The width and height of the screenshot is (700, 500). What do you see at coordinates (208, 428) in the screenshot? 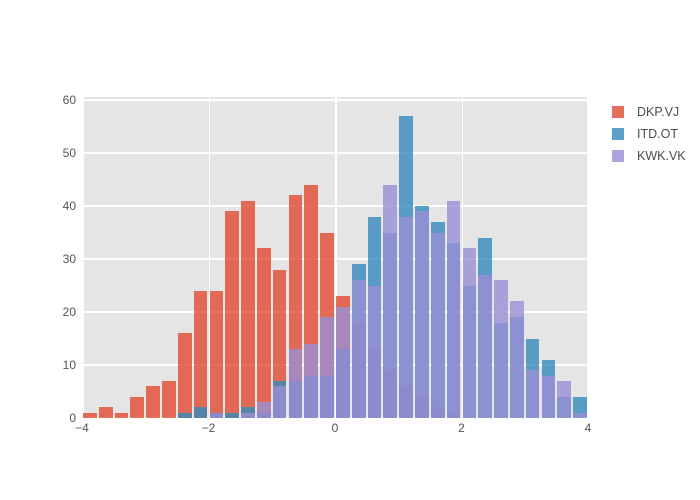
I see `x-tick-label: −2` at bounding box center [208, 428].